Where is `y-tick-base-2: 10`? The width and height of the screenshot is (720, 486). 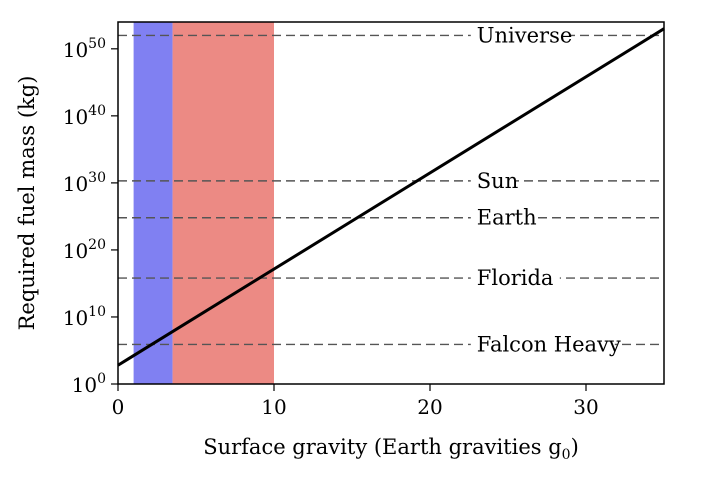
y-tick-base-2: 10 is located at coordinates (75, 251).